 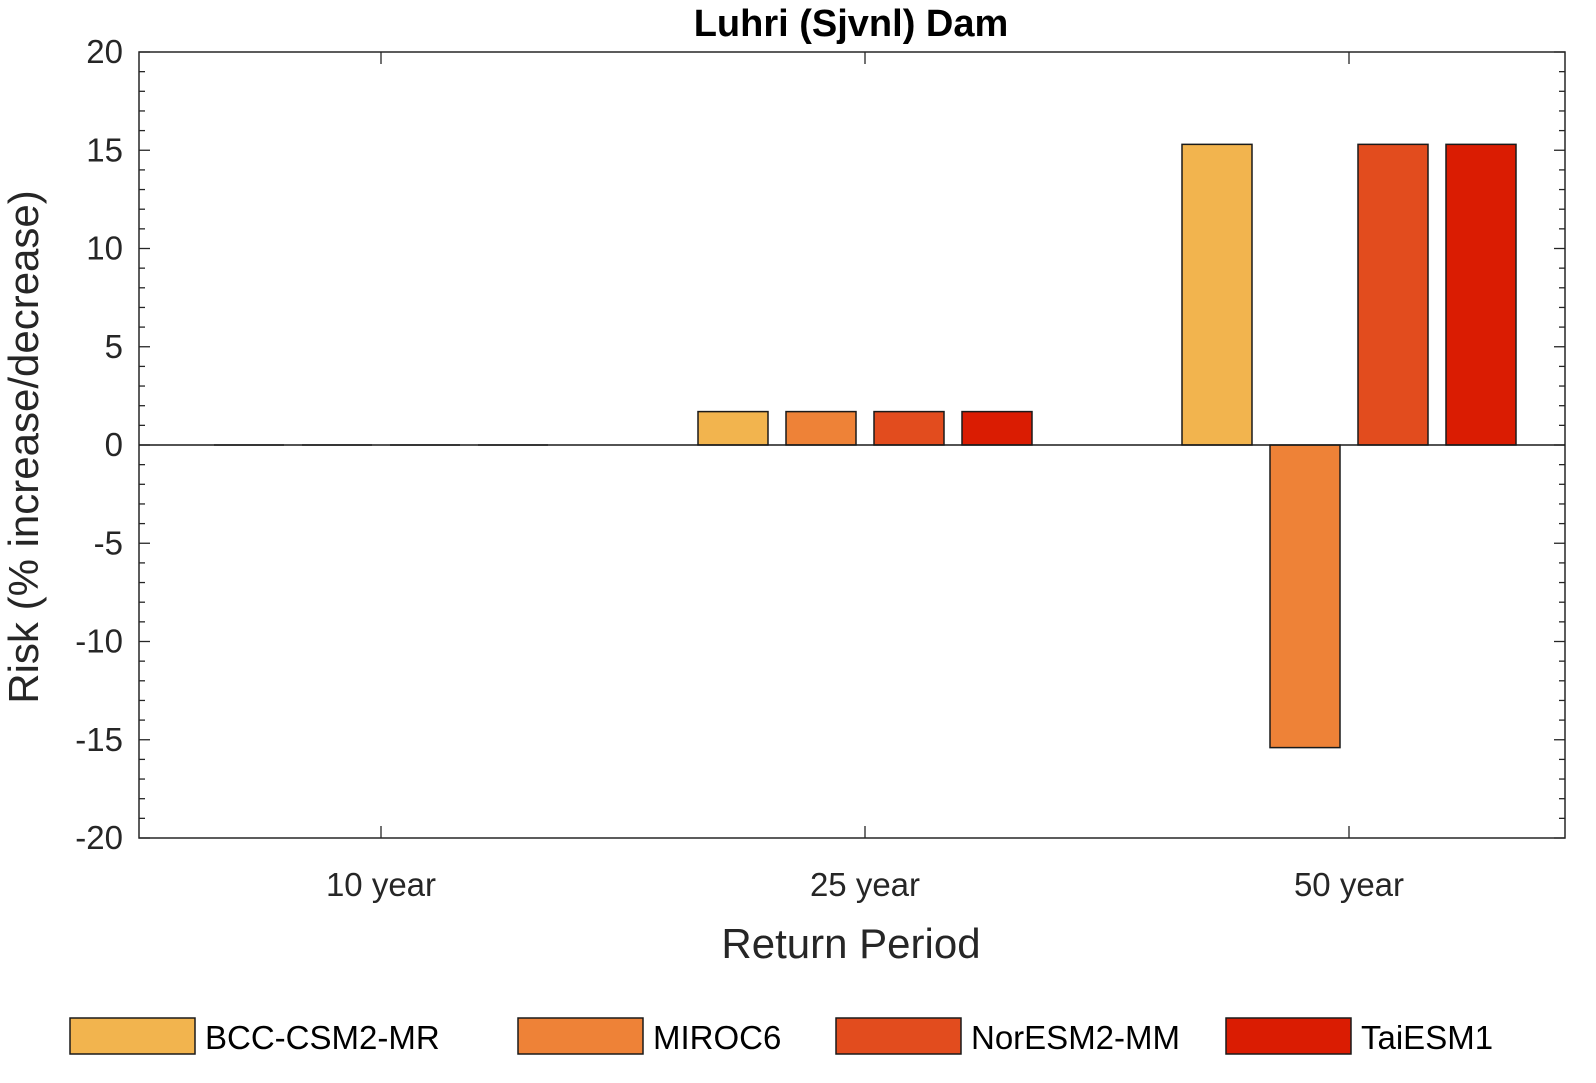 What do you see at coordinates (108, 542) in the screenshot?
I see `y-tick-label: -5` at bounding box center [108, 542].